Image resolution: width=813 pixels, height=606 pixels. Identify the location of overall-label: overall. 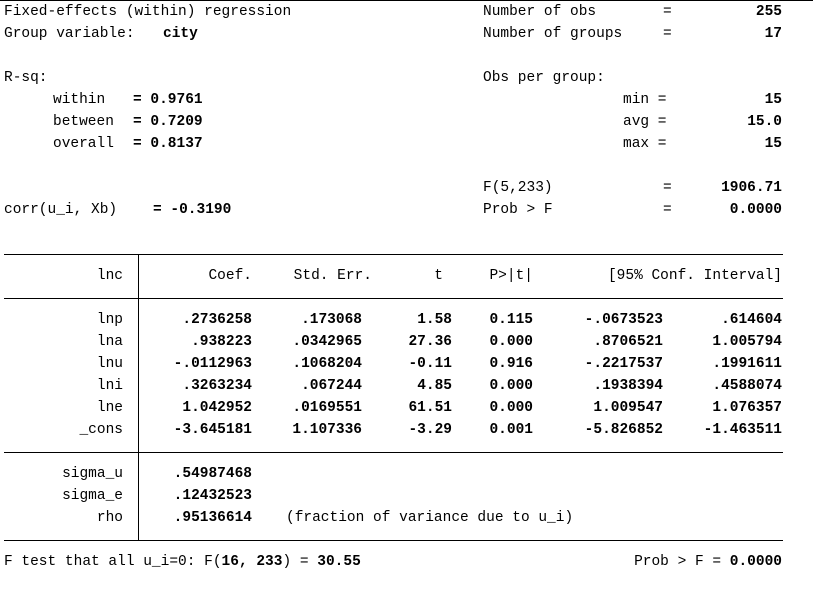
(83, 144).